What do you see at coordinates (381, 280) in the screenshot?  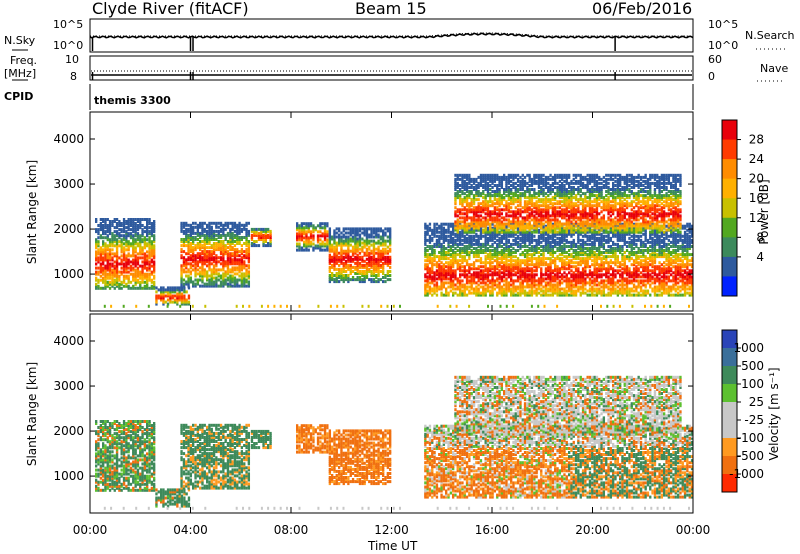 I see `power-cell-2085` at bounding box center [381, 280].